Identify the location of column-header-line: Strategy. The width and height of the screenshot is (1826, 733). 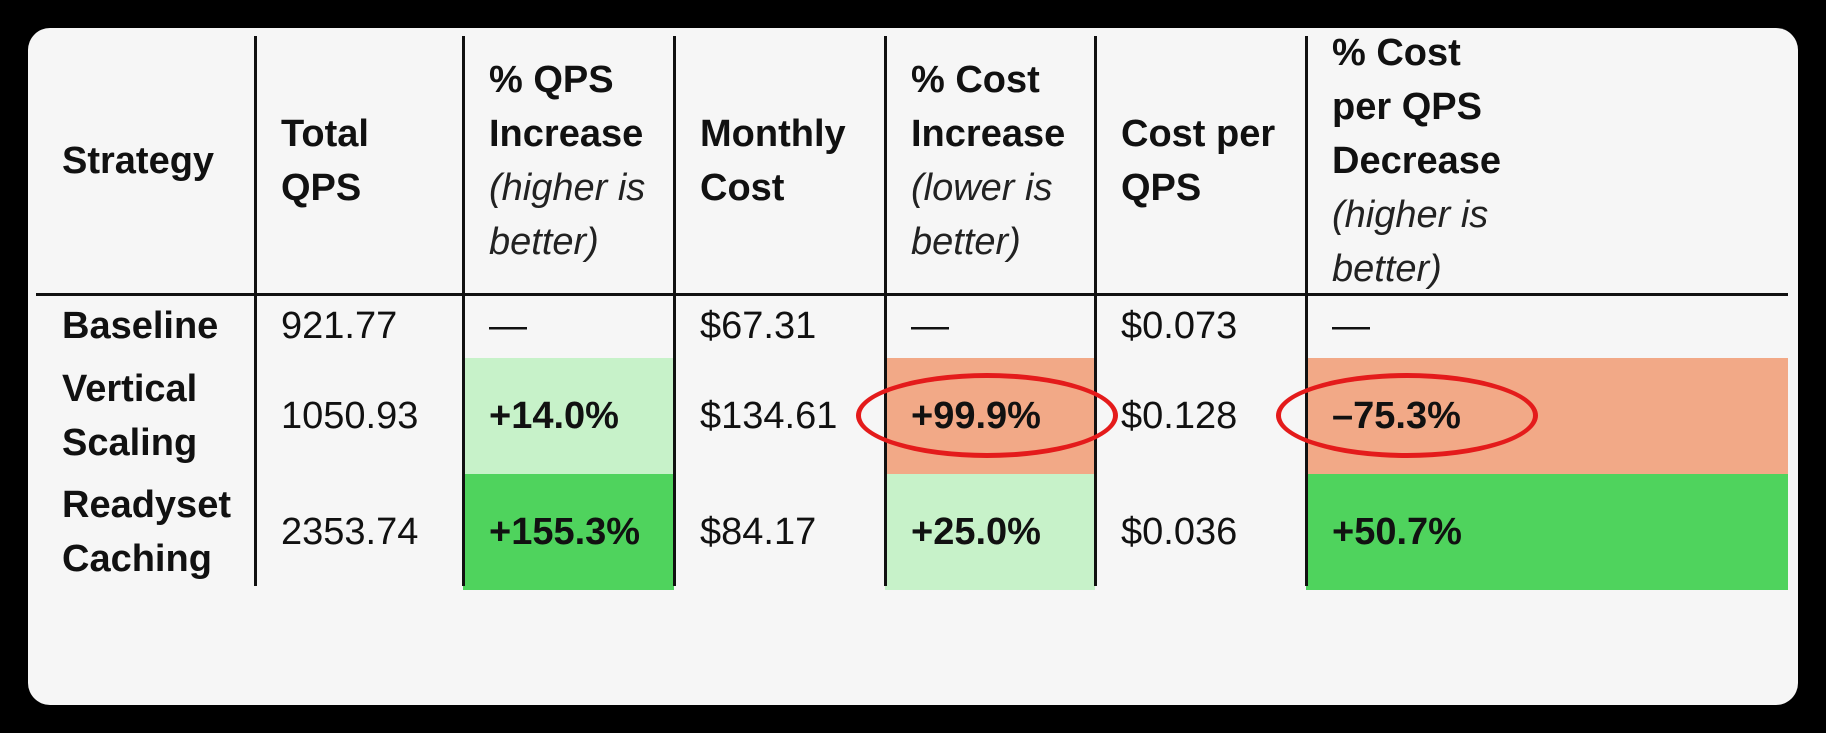
(138, 161).